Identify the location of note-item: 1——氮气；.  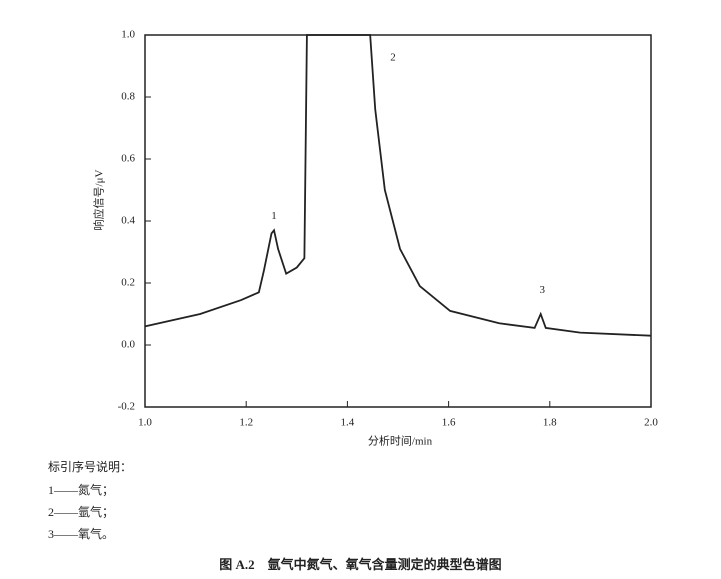
(81, 490).